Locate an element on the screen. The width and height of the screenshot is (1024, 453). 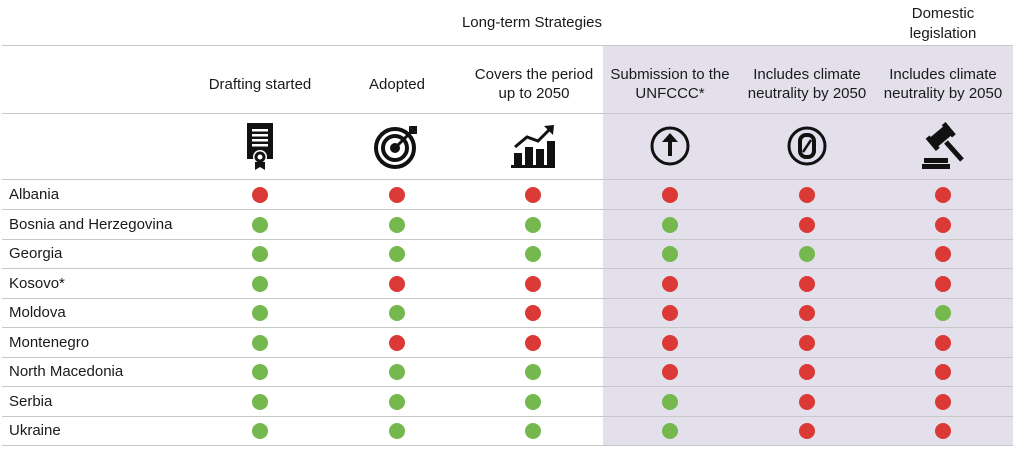
country-name: Kosovo* is located at coordinates (37, 283).